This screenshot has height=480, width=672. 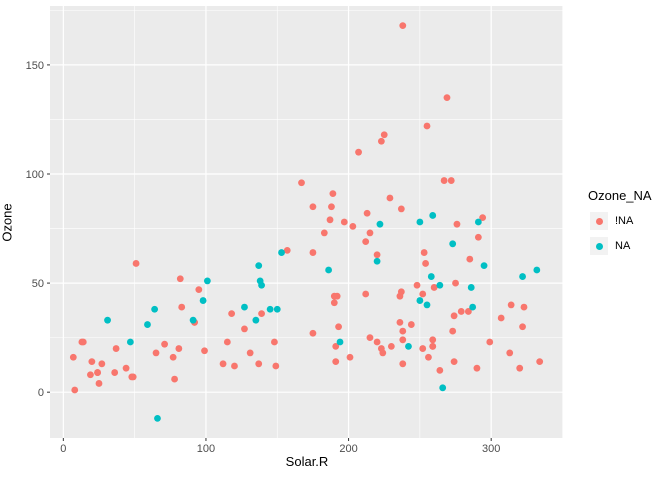 What do you see at coordinates (38, 284) in the screenshot?
I see `y-tick-label: 50` at bounding box center [38, 284].